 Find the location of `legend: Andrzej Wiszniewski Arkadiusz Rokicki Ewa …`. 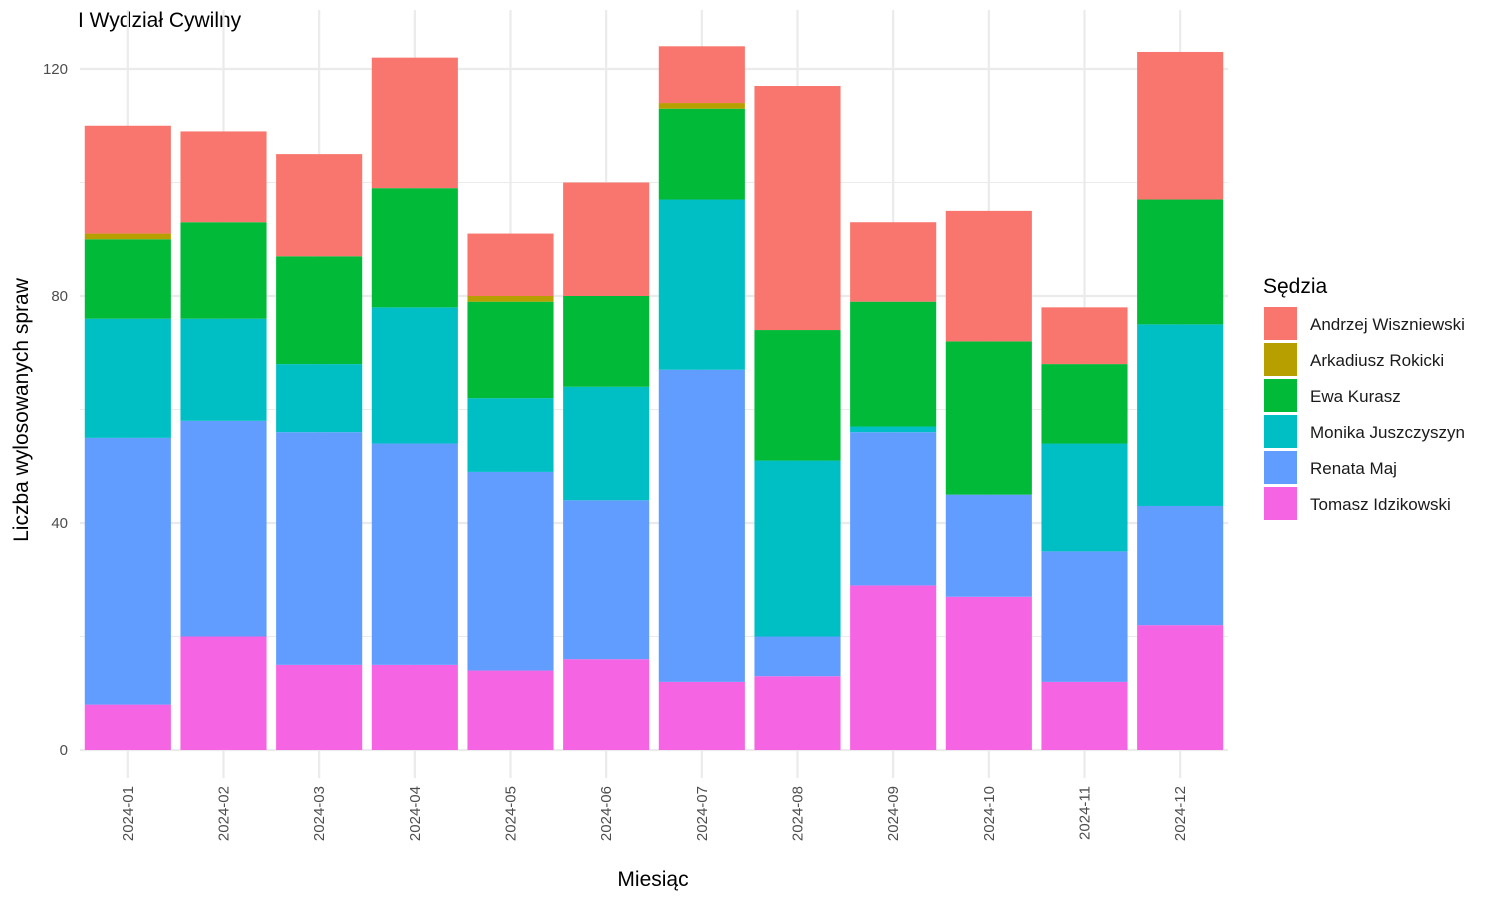

legend: Andrzej Wiszniewski Arkadiusz Rokicki Ewa … is located at coordinates (1364, 413).